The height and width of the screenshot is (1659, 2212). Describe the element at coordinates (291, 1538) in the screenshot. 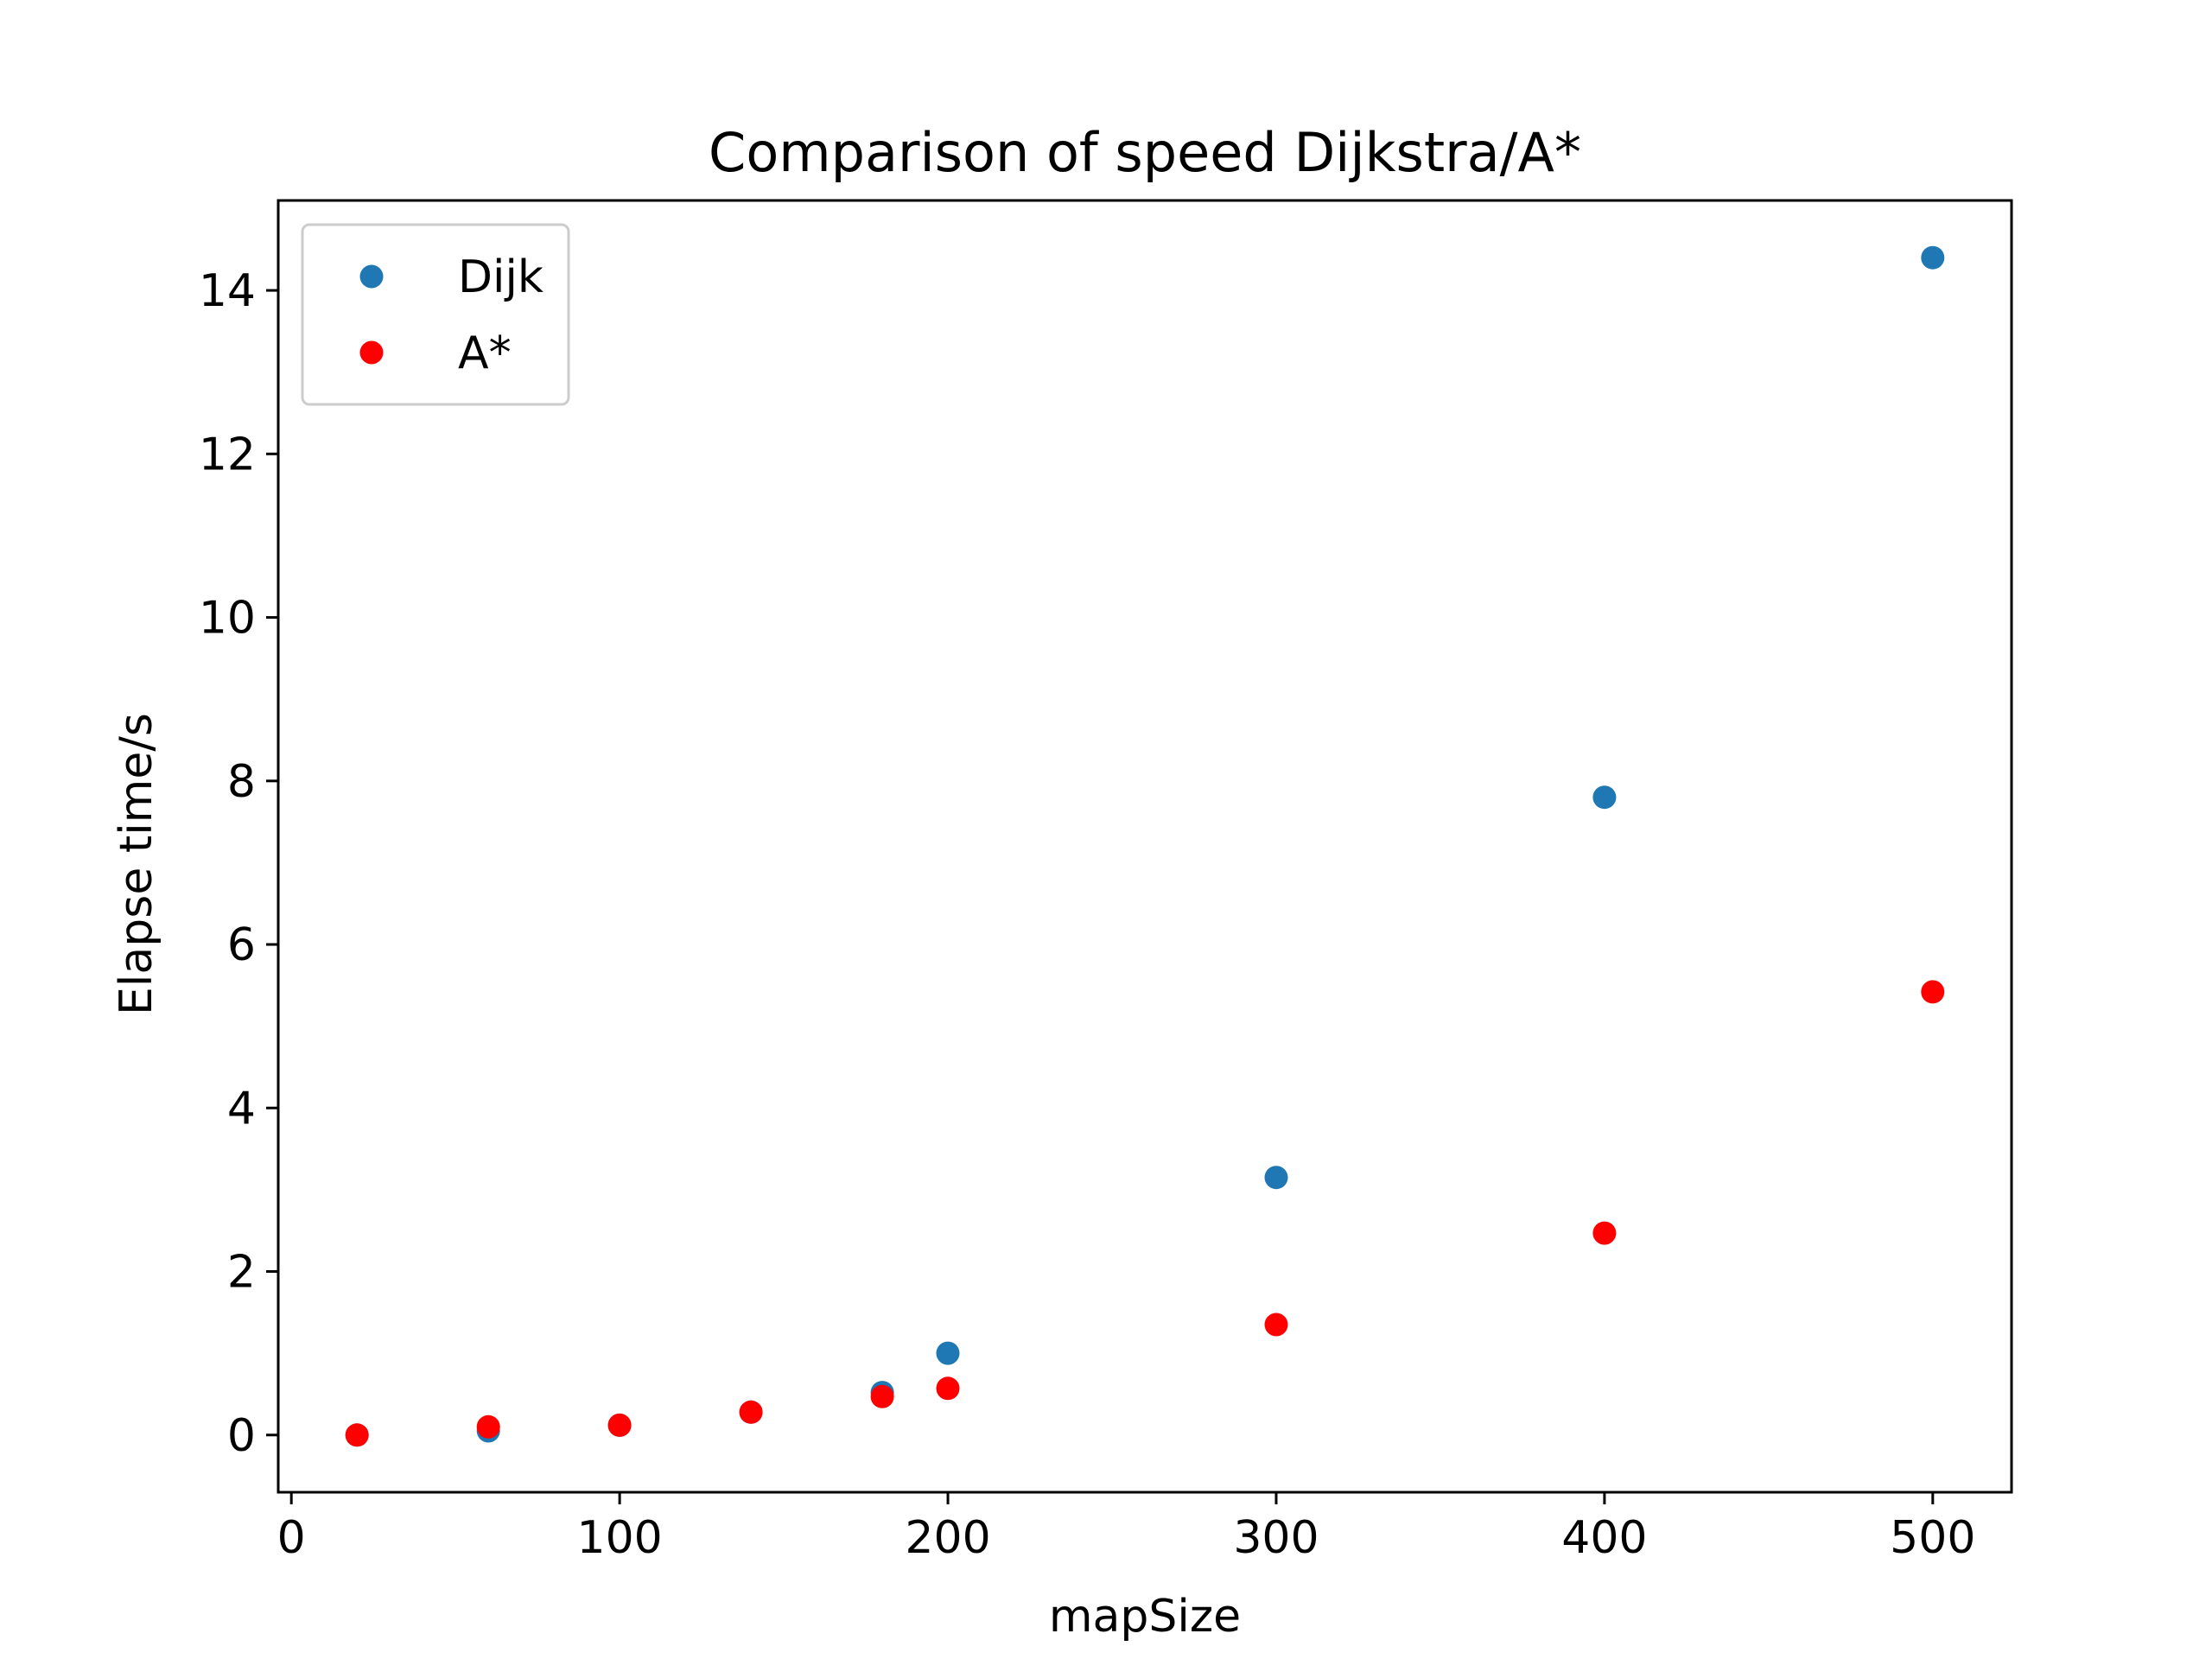

I see `x-tick-label: 0` at that location.